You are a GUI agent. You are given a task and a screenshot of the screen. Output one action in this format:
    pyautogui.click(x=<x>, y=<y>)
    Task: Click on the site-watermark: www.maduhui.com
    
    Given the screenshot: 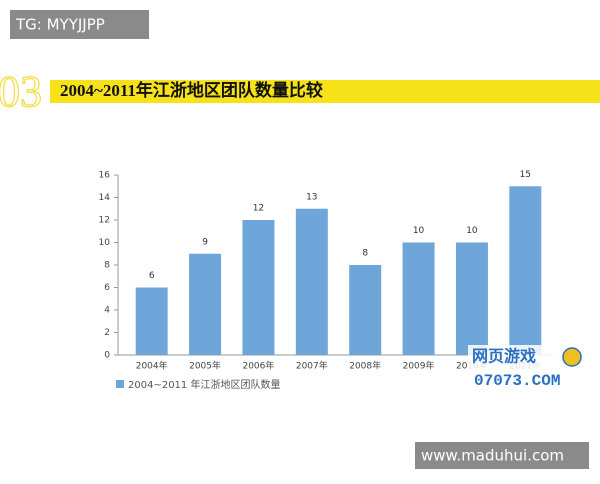 What is the action you would take?
    pyautogui.click(x=492, y=456)
    